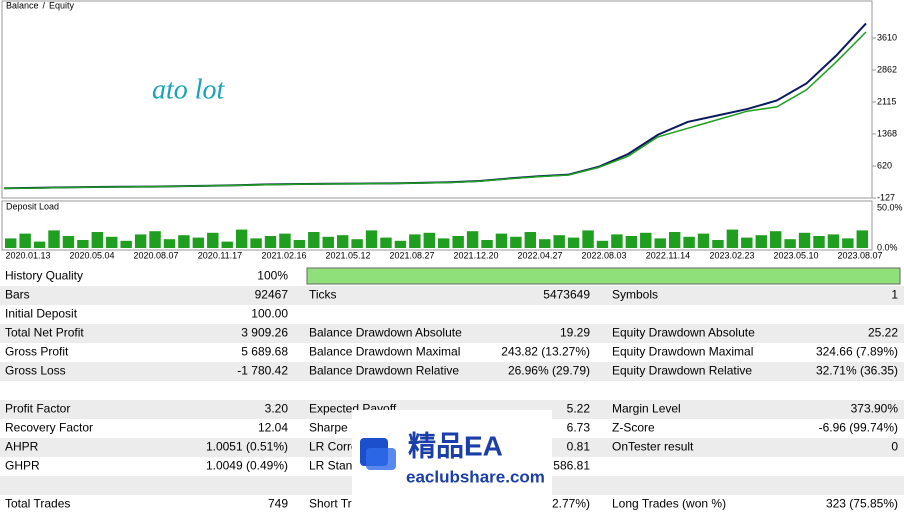 The image size is (904, 515). I want to click on cell-label: Initial Deposit, so click(41, 314).